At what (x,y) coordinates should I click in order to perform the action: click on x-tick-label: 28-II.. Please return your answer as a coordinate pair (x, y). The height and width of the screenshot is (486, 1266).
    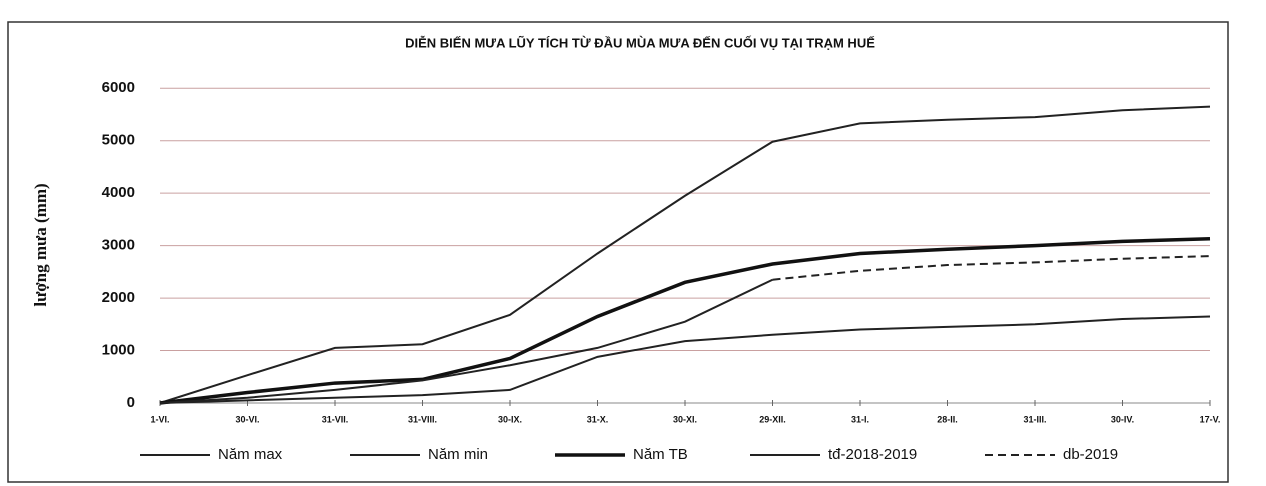
    Looking at the image, I should click on (947, 419).